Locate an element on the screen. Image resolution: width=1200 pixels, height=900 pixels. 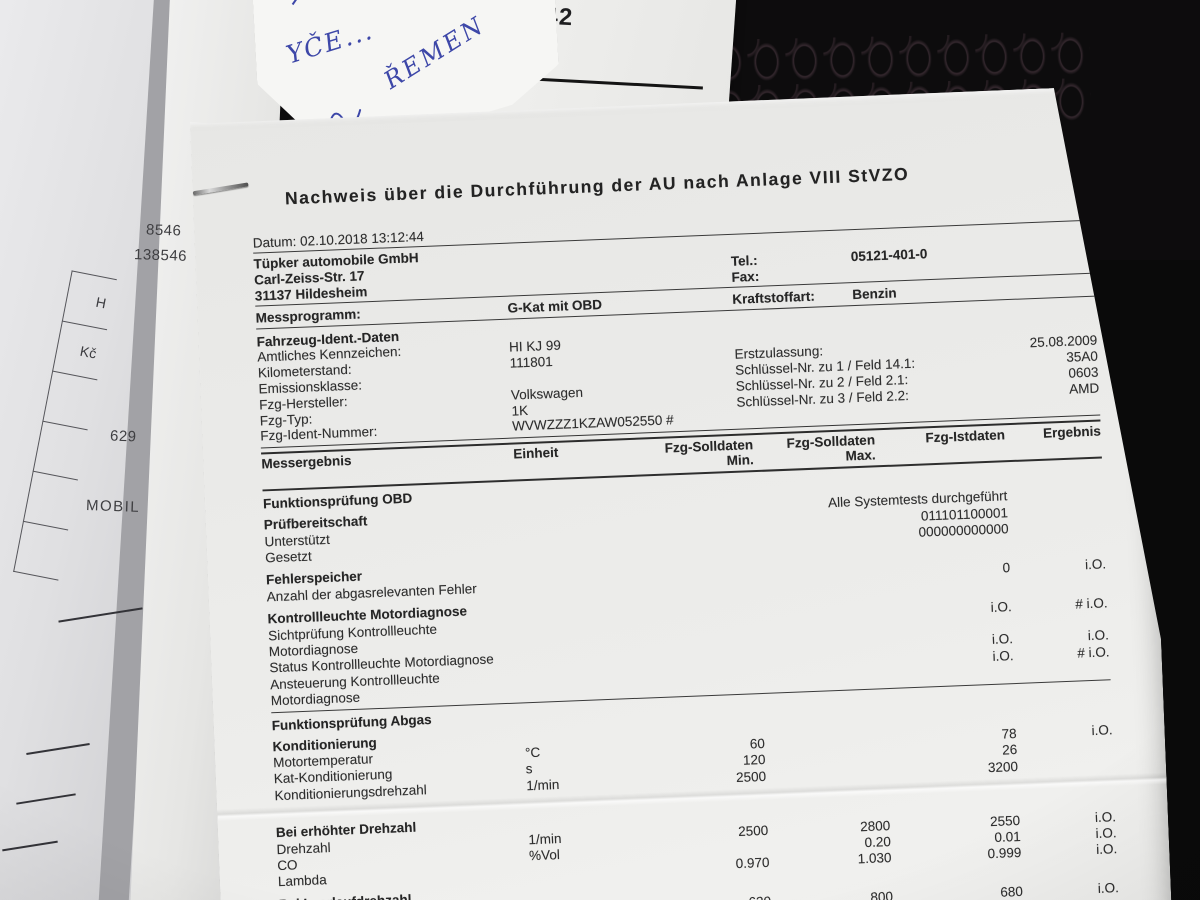
col-header-solldaten-max: Fzg-Solldaten Max. is located at coordinates (814, 450).